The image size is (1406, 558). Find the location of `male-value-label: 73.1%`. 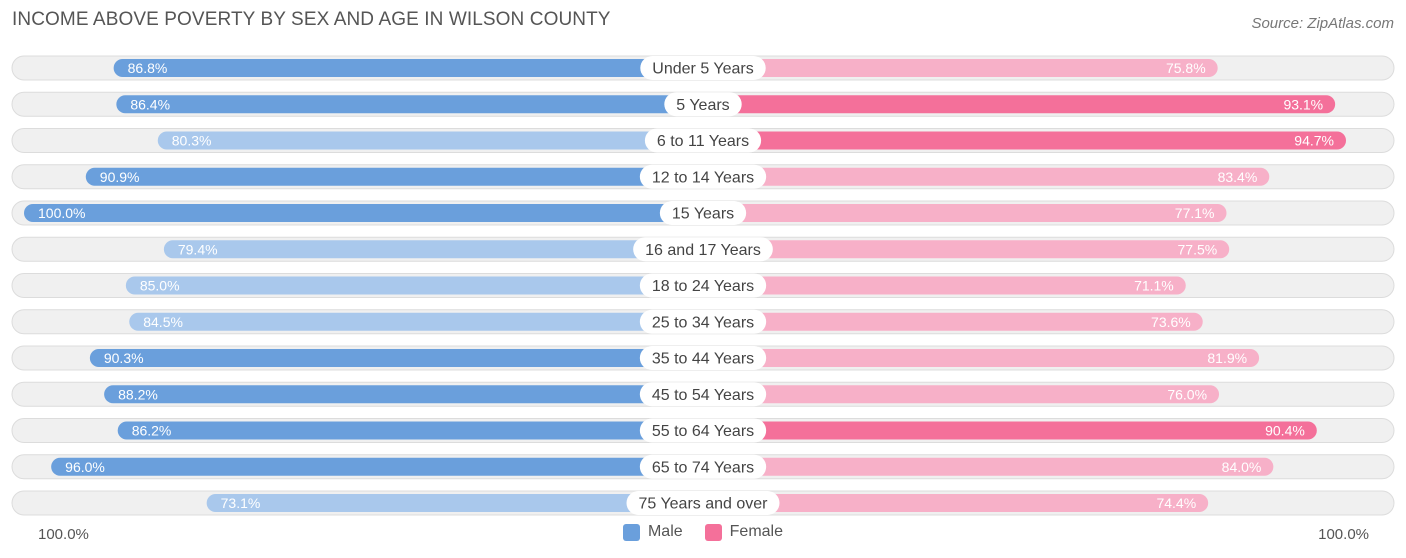

male-value-label: 73.1% is located at coordinates (241, 503).